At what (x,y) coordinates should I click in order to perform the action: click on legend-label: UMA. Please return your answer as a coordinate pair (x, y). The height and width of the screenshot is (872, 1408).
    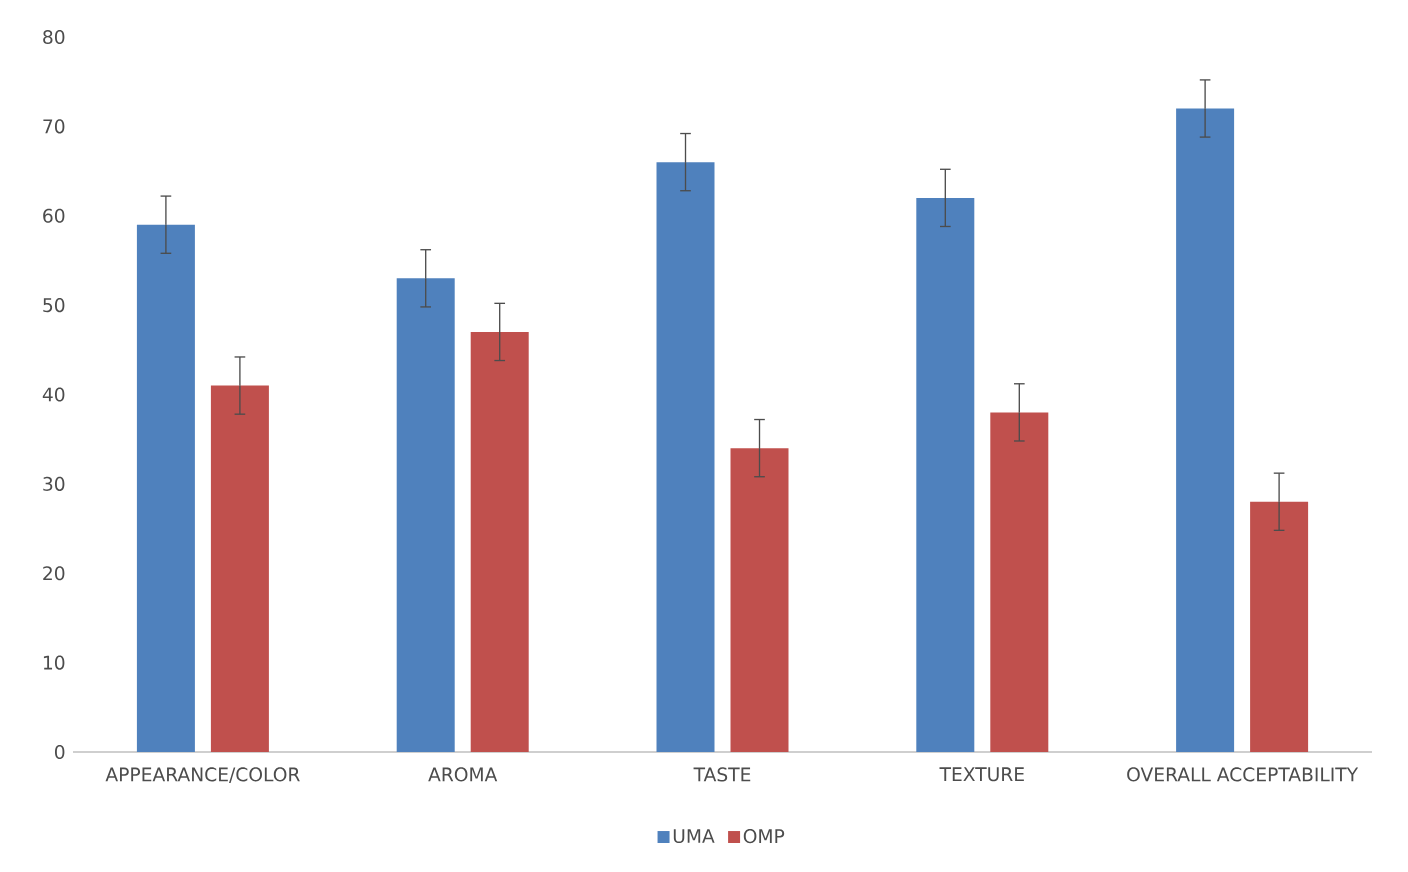
    Looking at the image, I should click on (694, 836).